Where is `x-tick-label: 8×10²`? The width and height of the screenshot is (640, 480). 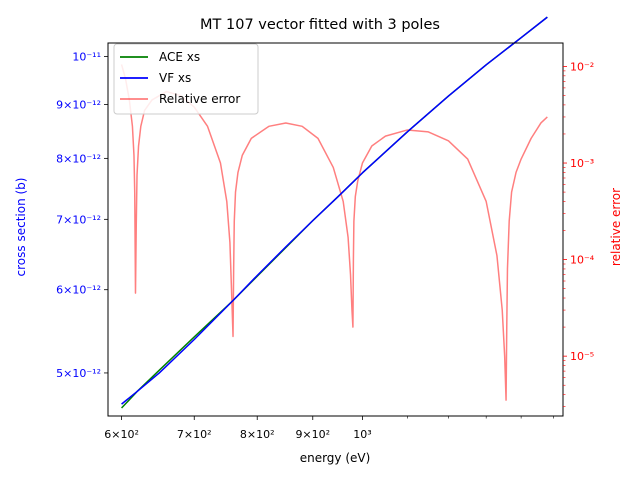 x-tick-label: 8×10² is located at coordinates (257, 434).